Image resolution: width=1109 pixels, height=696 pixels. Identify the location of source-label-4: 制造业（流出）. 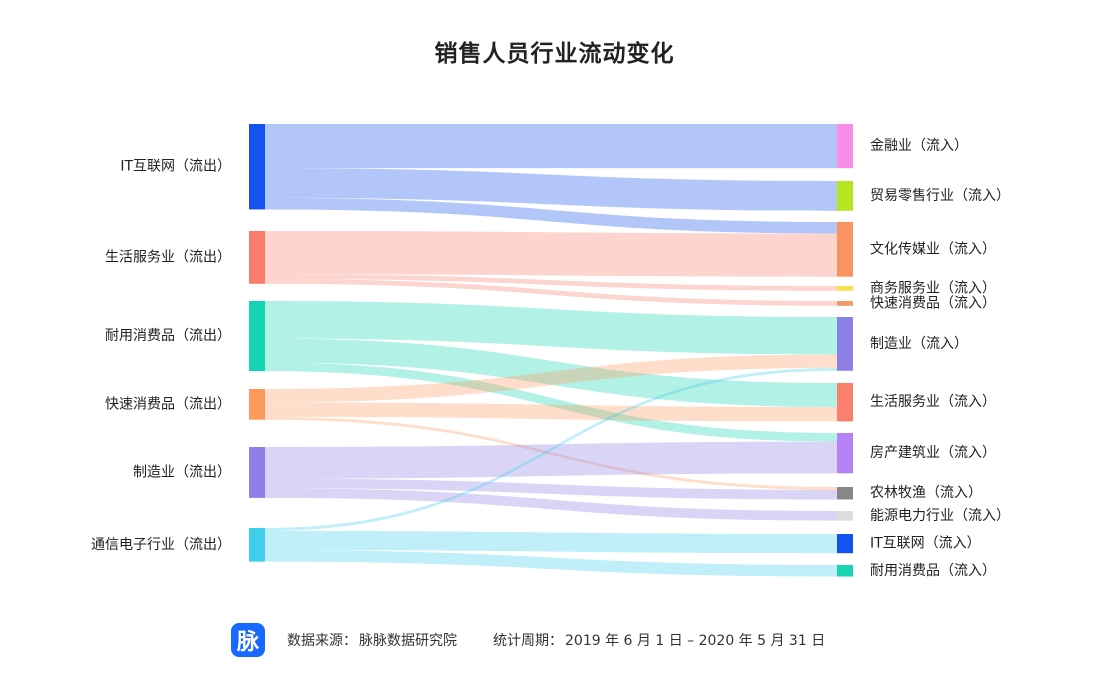
(182, 472).